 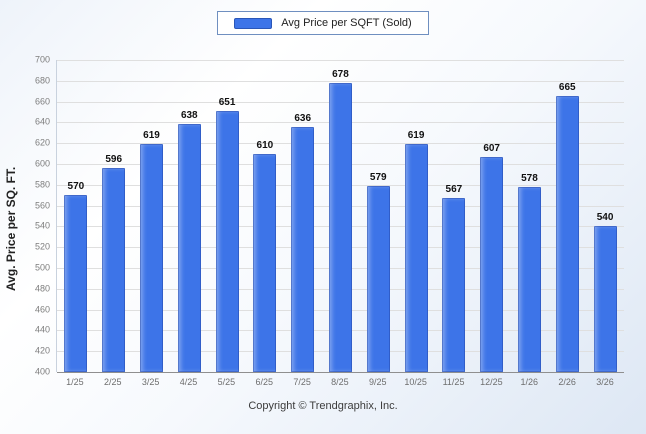 I want to click on bar-value-label: 610, so click(x=265, y=145).